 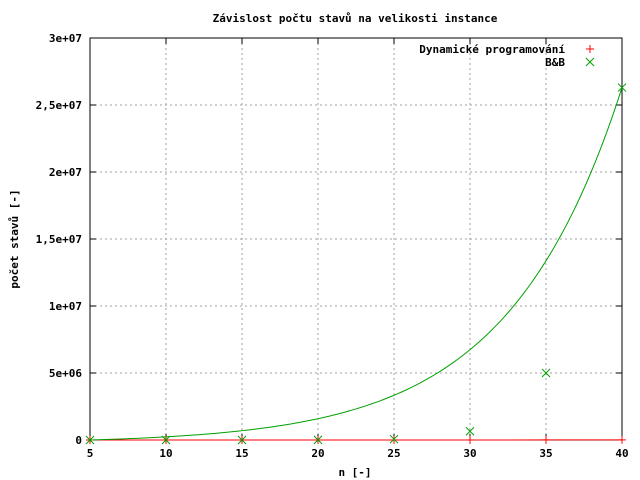 What do you see at coordinates (65, 373) in the screenshot?
I see `y-tick-label: 5e+06` at bounding box center [65, 373].